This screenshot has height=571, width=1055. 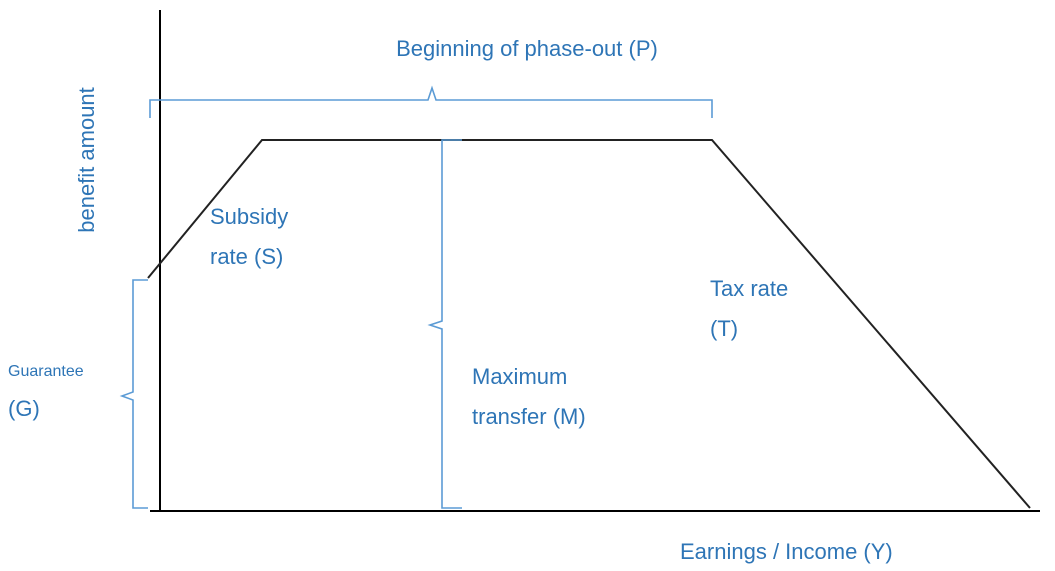 I want to click on tax-rate-label: Tax rate, so click(x=749, y=288).